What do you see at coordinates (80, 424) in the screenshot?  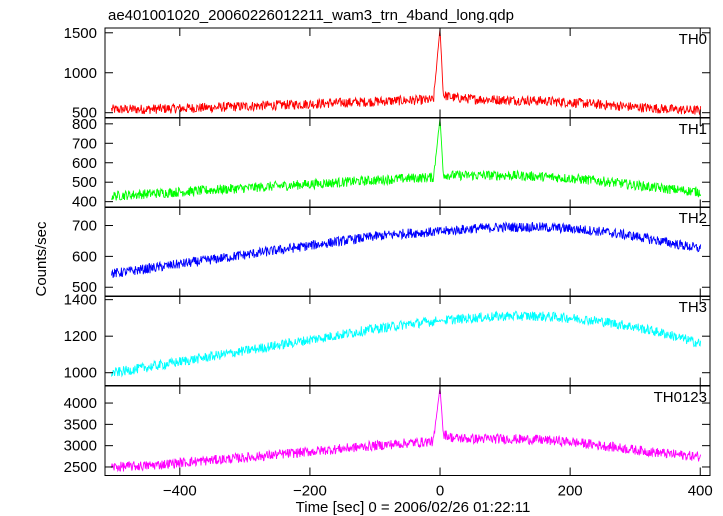 I see `y-tick-label: 3500` at bounding box center [80, 424].